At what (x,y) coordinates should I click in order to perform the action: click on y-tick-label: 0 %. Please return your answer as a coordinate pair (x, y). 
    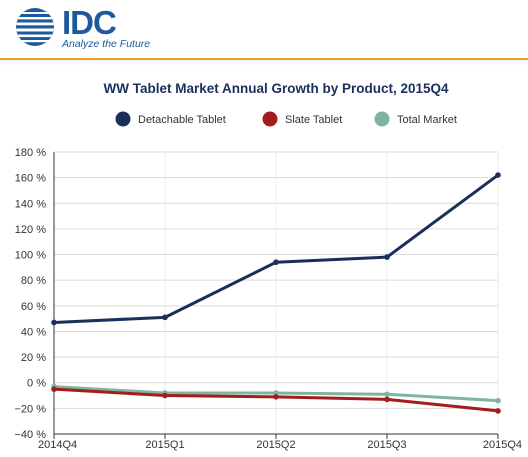
    Looking at the image, I should click on (36, 384).